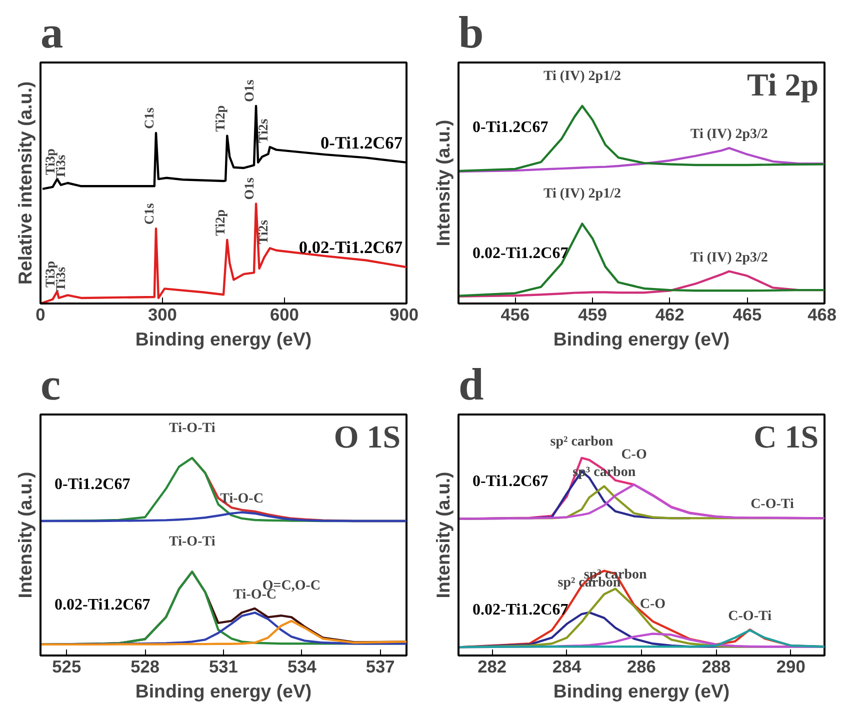  Describe the element at coordinates (582, 442) in the screenshot. I see `annotation: sp² carbon` at that location.